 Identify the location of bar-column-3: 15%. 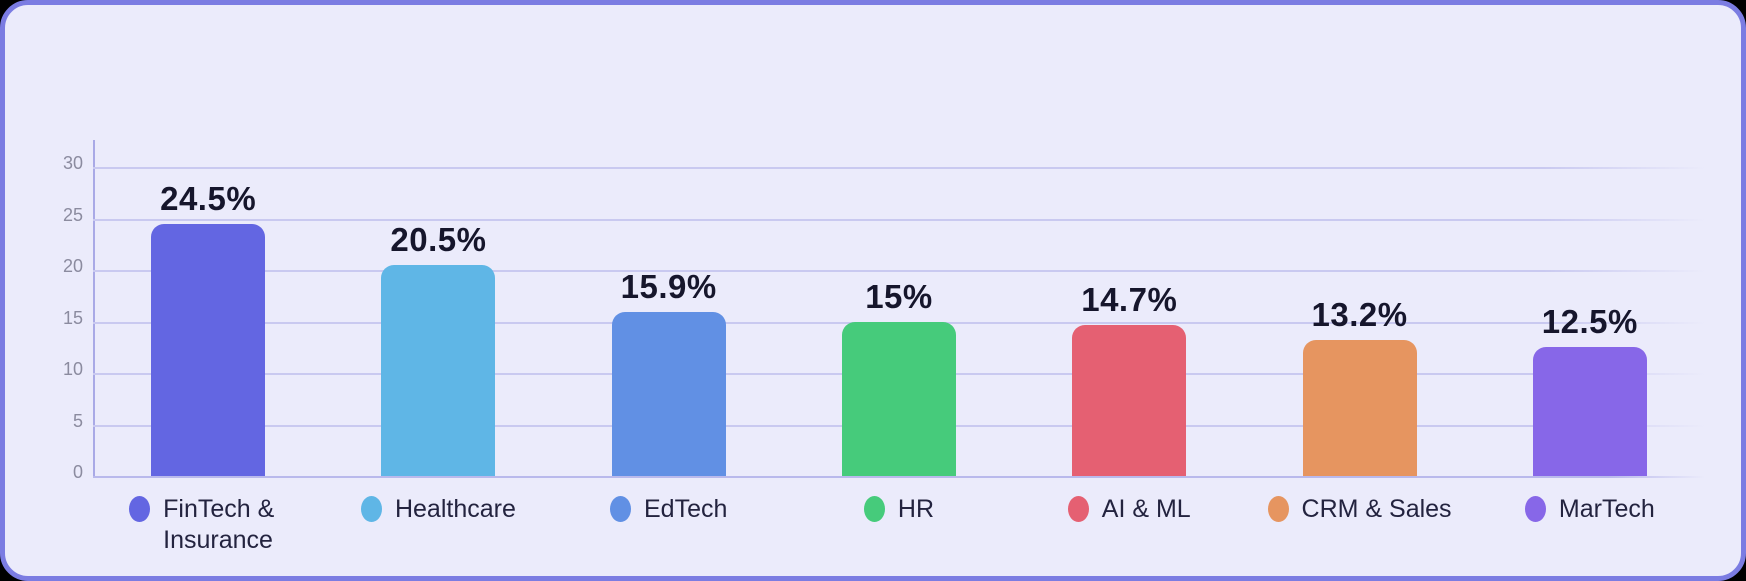
(899, 308).